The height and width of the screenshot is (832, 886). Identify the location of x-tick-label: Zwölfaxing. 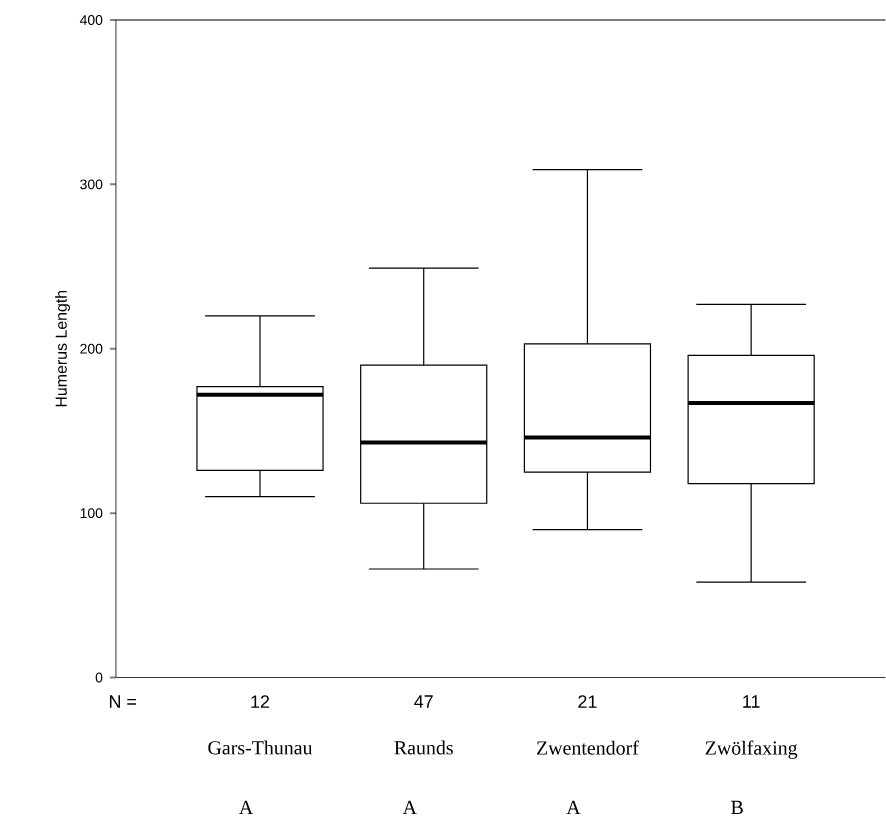
(751, 750).